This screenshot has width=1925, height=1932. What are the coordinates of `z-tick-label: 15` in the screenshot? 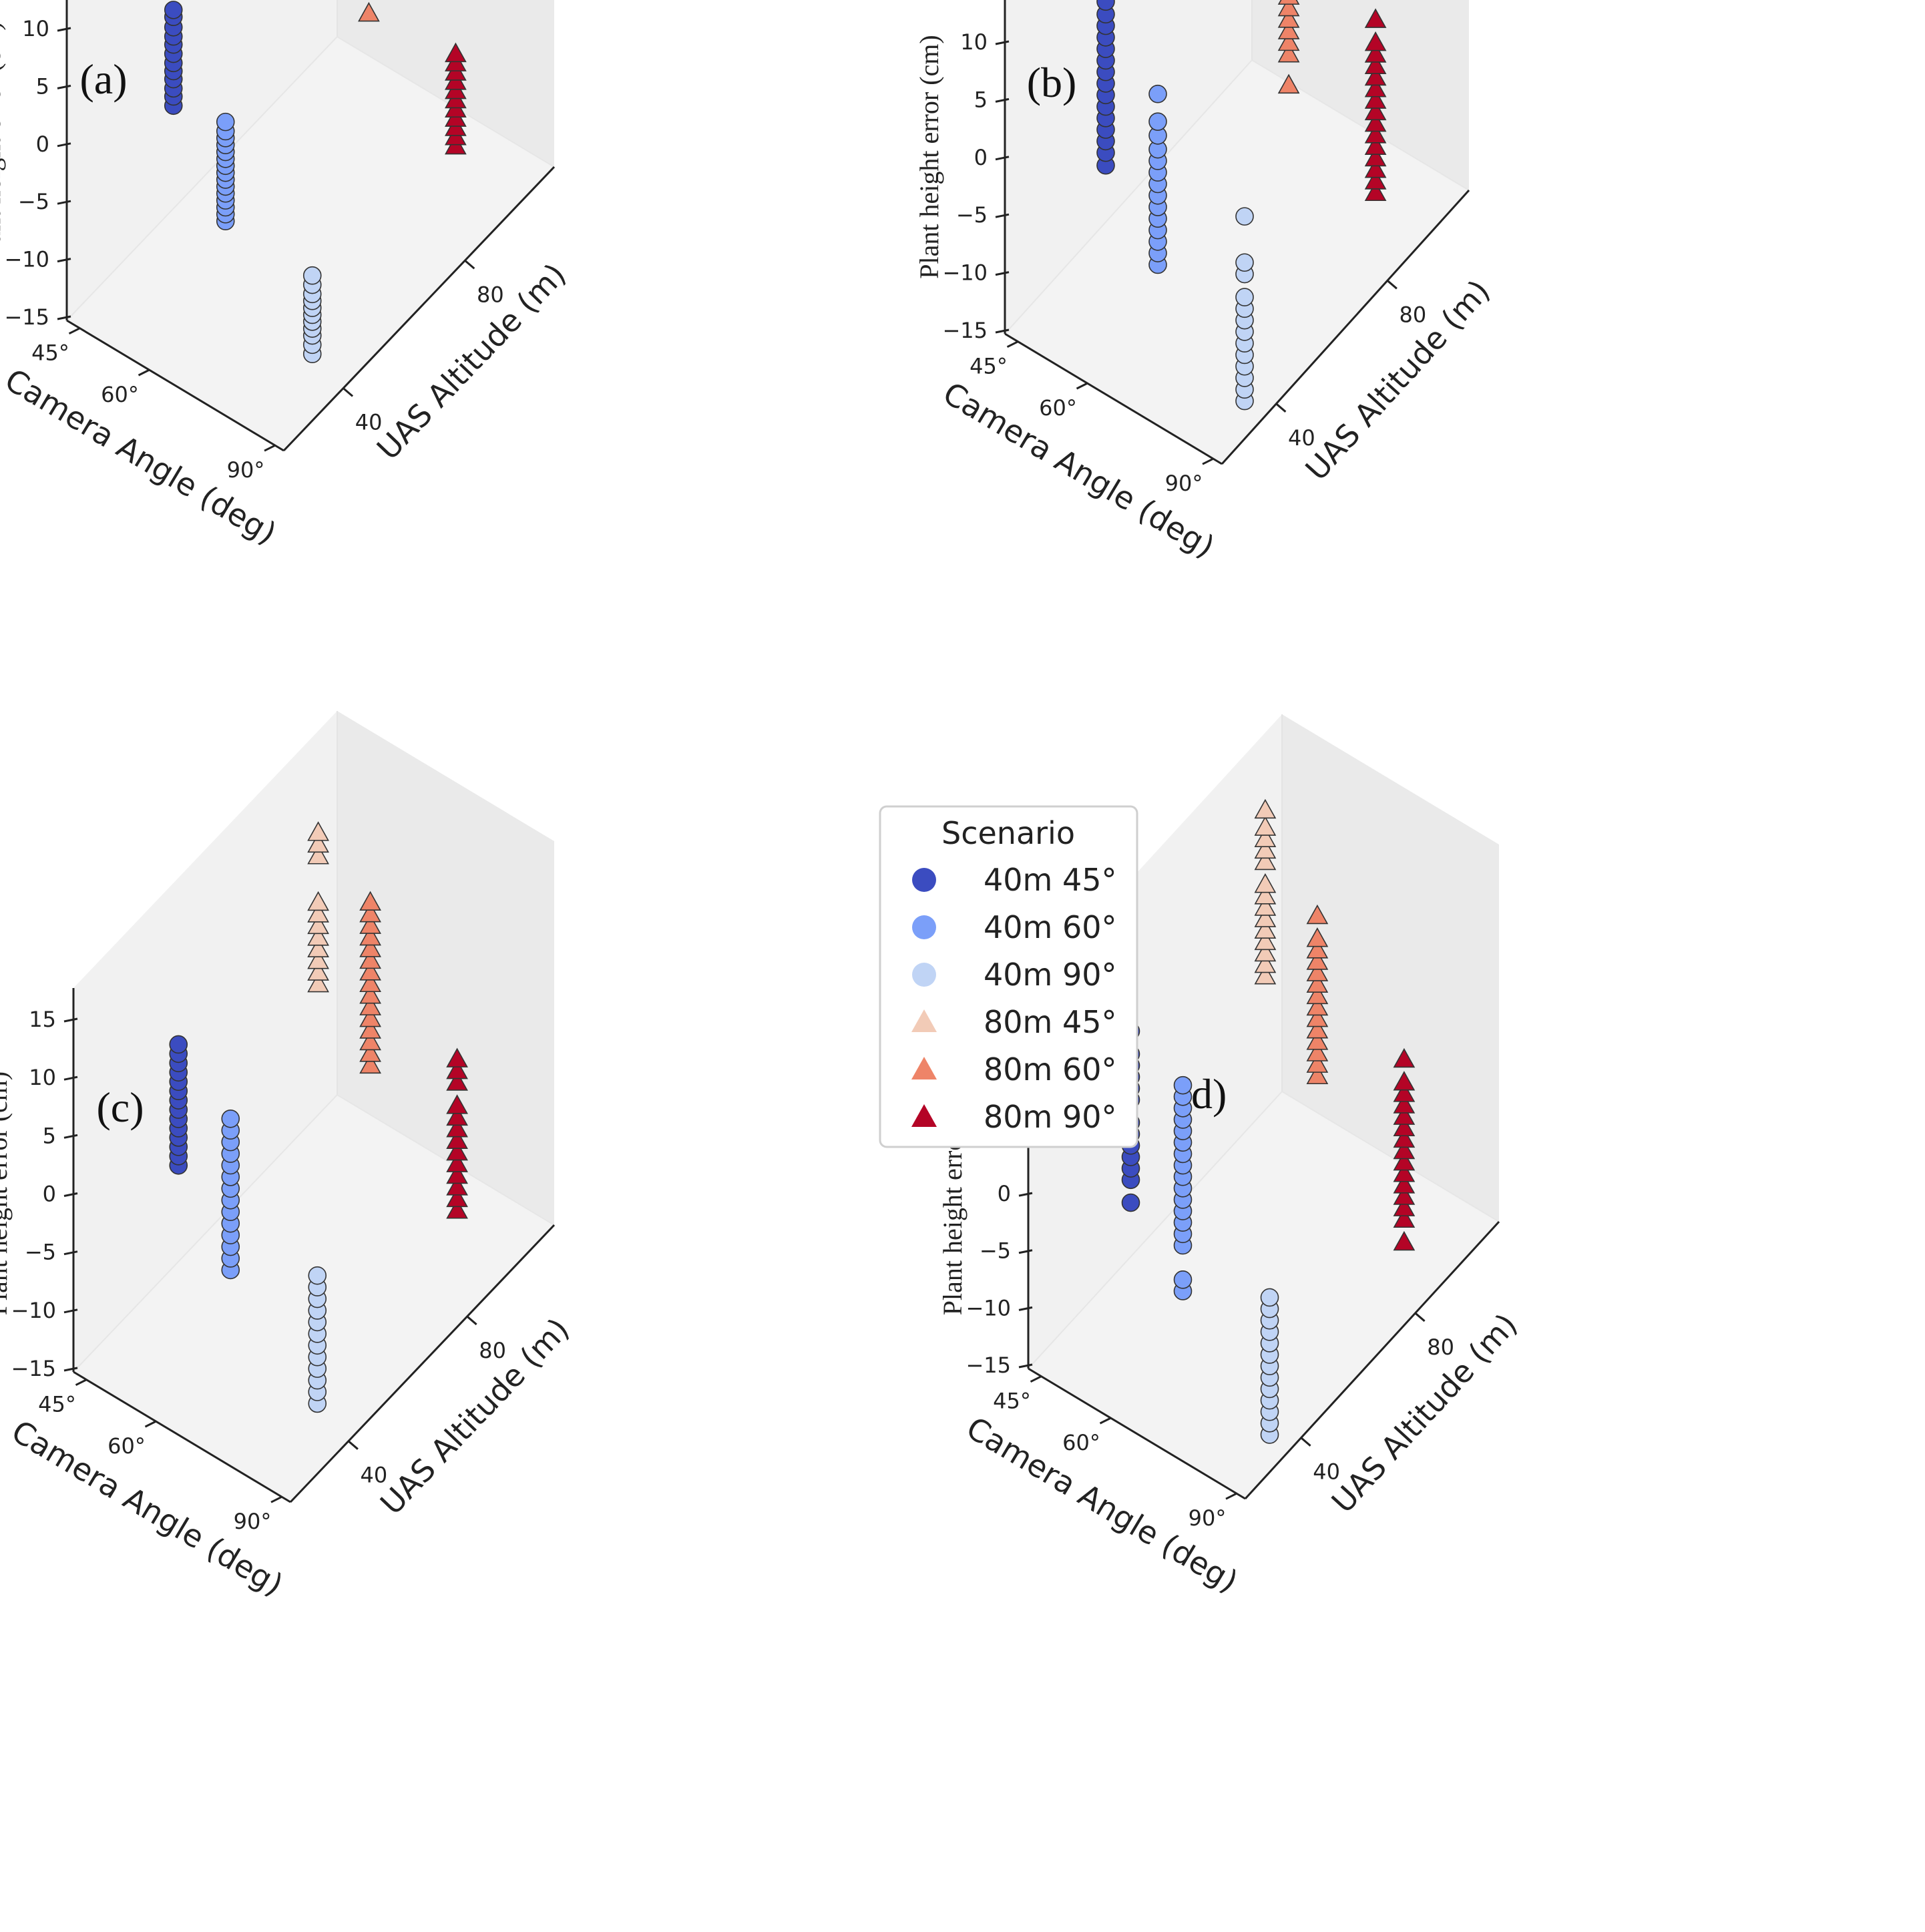 It's located at (42, 1019).